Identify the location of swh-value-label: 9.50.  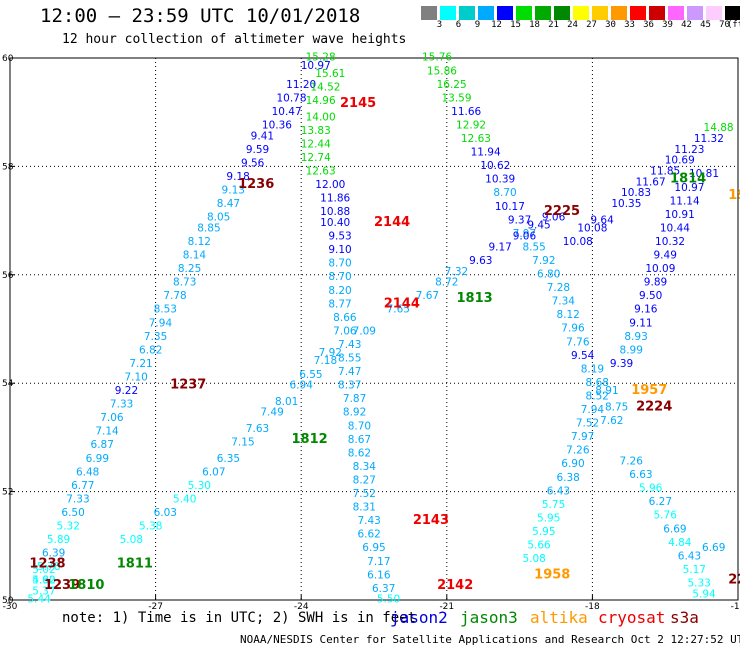
(650, 296).